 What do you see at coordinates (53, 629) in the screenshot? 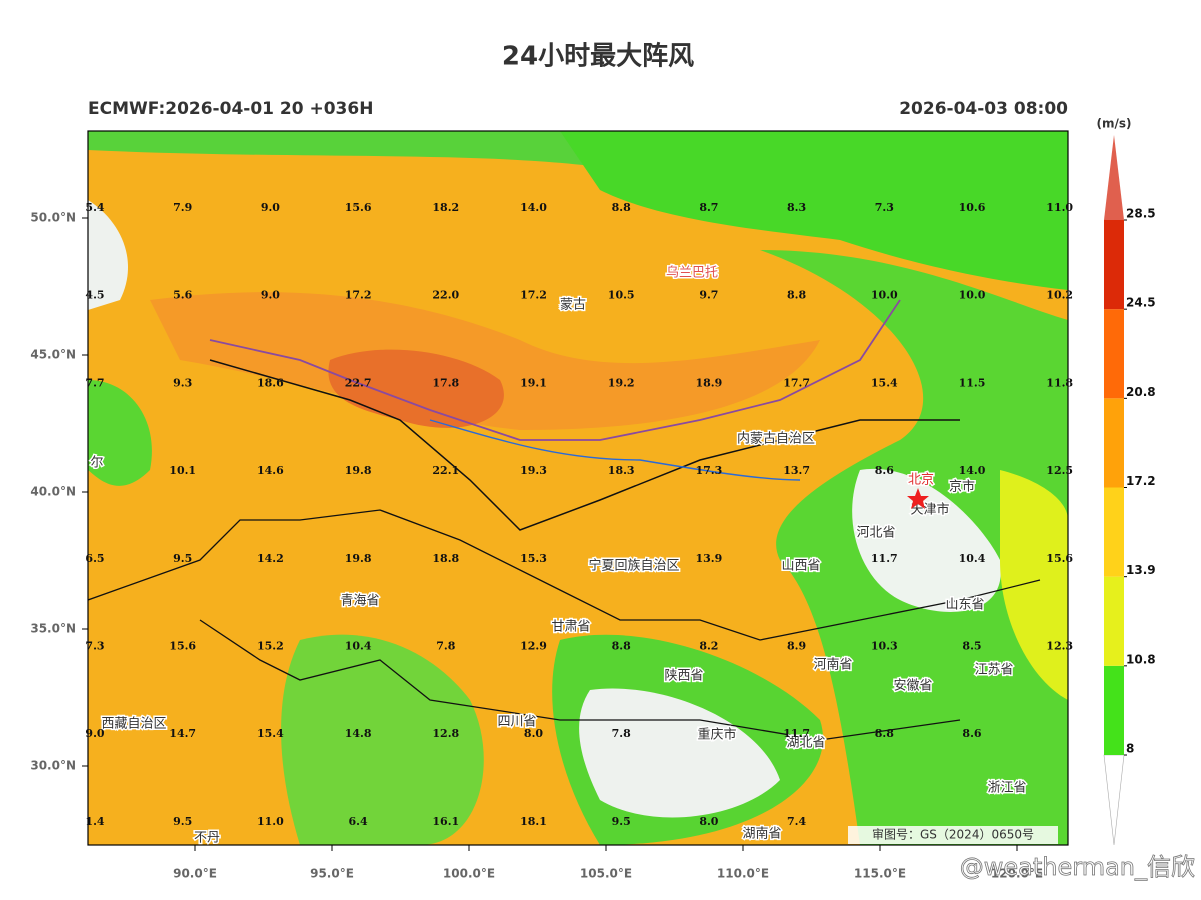
I see `lat-label: 35.0°N` at bounding box center [53, 629].